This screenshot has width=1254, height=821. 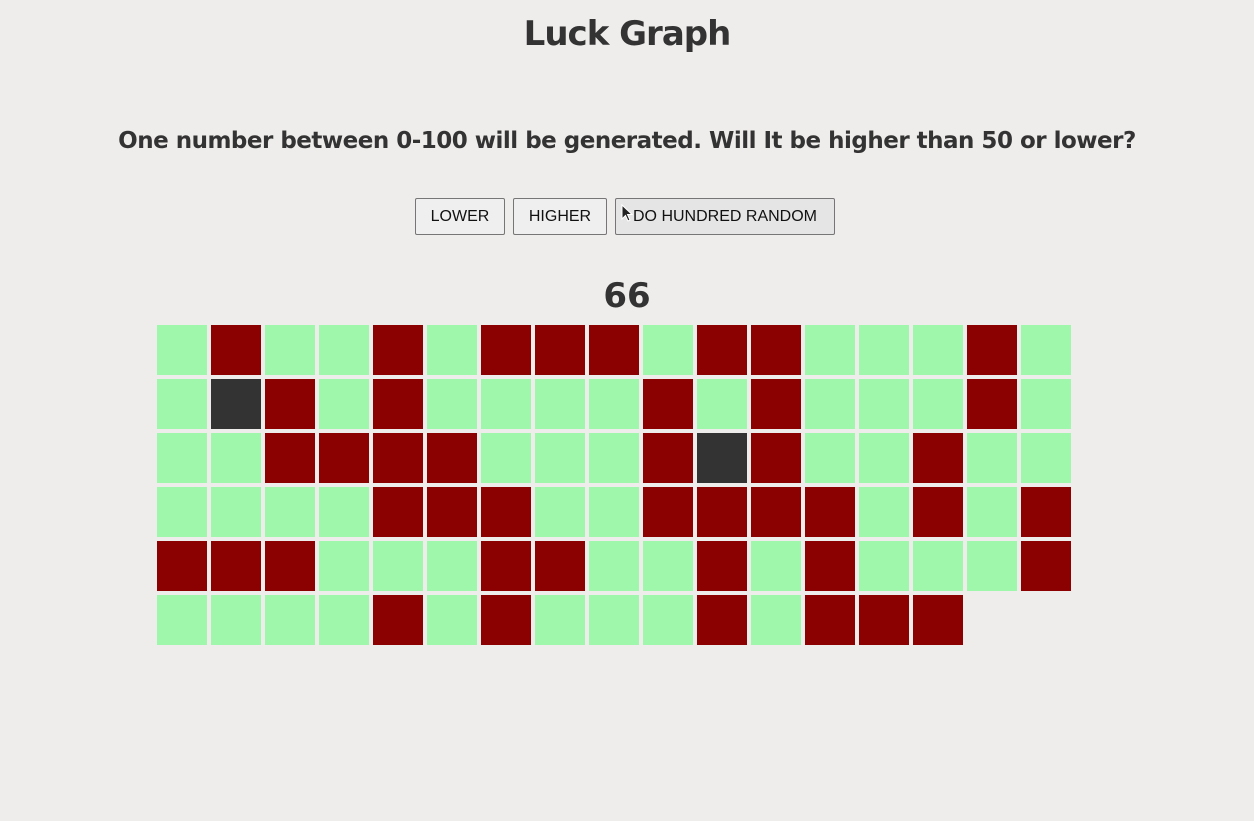 What do you see at coordinates (627, 296) in the screenshot?
I see `result-number: 66` at bounding box center [627, 296].